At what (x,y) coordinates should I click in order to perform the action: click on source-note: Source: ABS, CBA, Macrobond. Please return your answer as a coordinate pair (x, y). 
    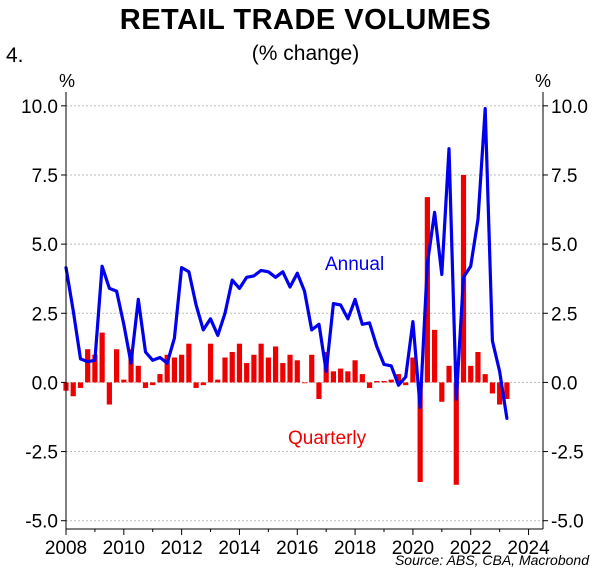
    Looking at the image, I should click on (491, 560).